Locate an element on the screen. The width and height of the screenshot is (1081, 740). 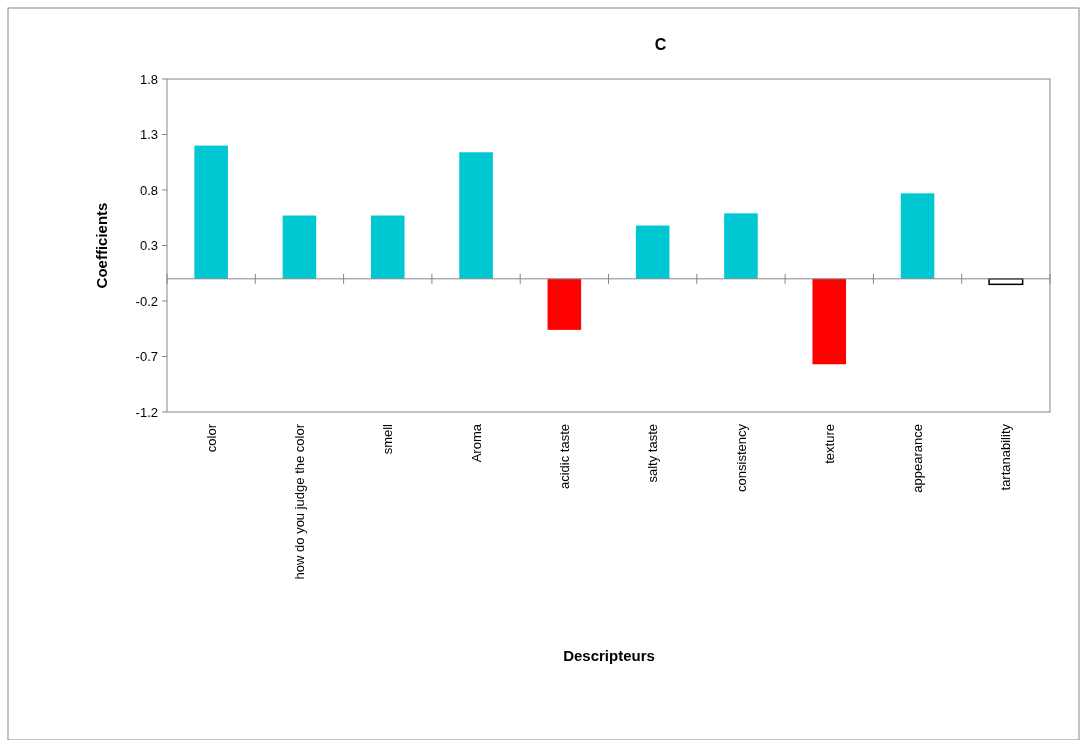
y-tick-label: 0.3 is located at coordinates (148, 246).